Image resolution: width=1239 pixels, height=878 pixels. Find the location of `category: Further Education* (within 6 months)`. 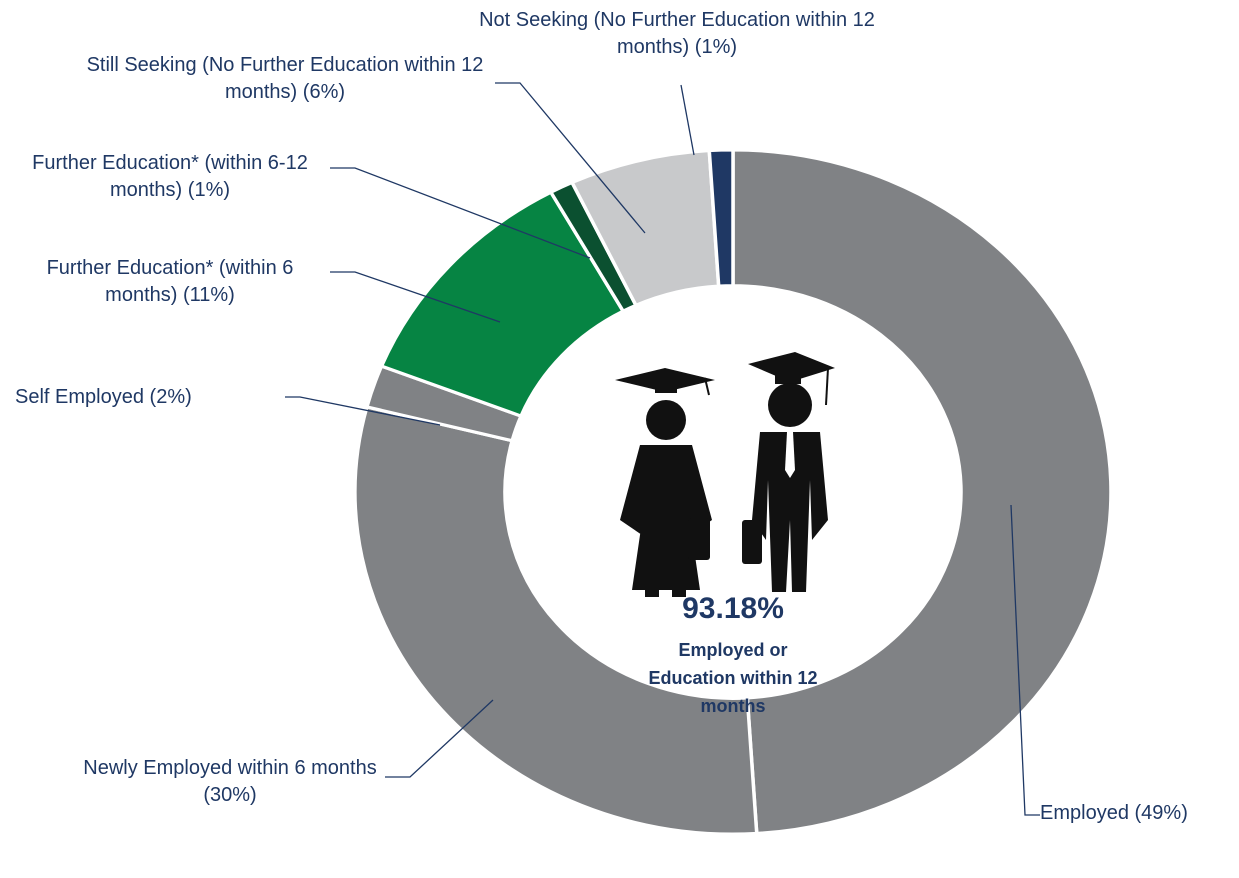

category: Further Education* (within 6 months) is located at coordinates (170, 281).